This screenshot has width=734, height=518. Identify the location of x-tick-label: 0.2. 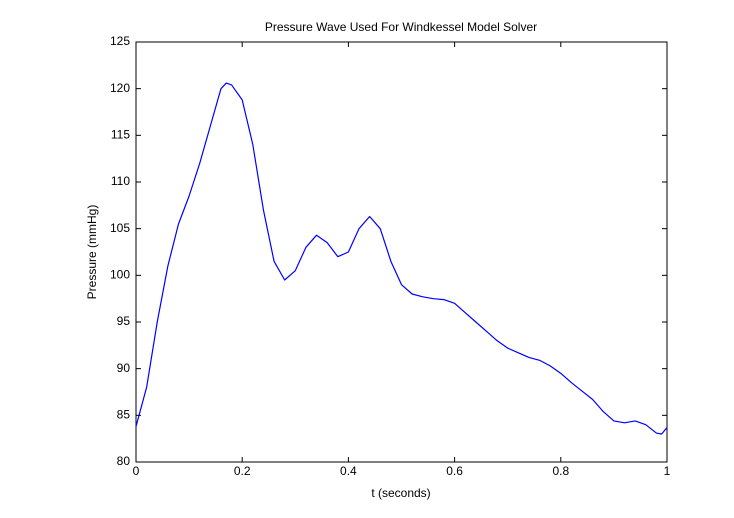
(242, 471).